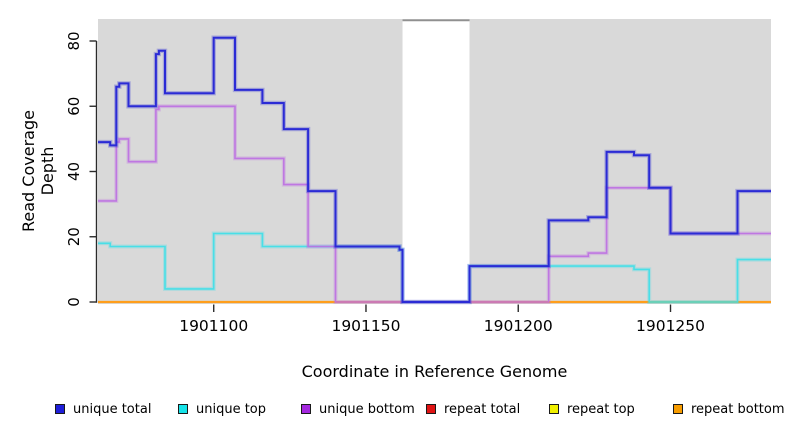 This screenshot has height=432, width=792. Describe the element at coordinates (74, 236) in the screenshot. I see `y-axis-tick-label: 20` at that location.